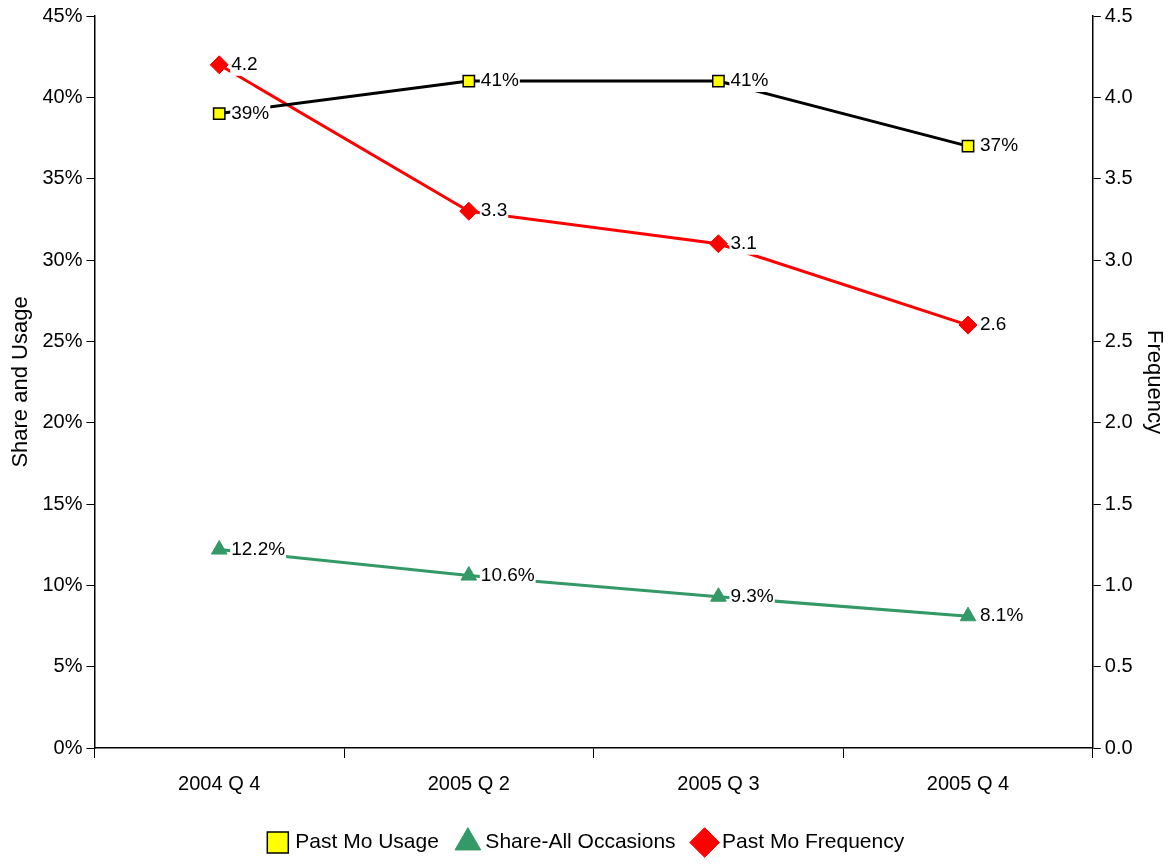  What do you see at coordinates (1002, 615) in the screenshot?
I see `data-label: 8.1%` at bounding box center [1002, 615].